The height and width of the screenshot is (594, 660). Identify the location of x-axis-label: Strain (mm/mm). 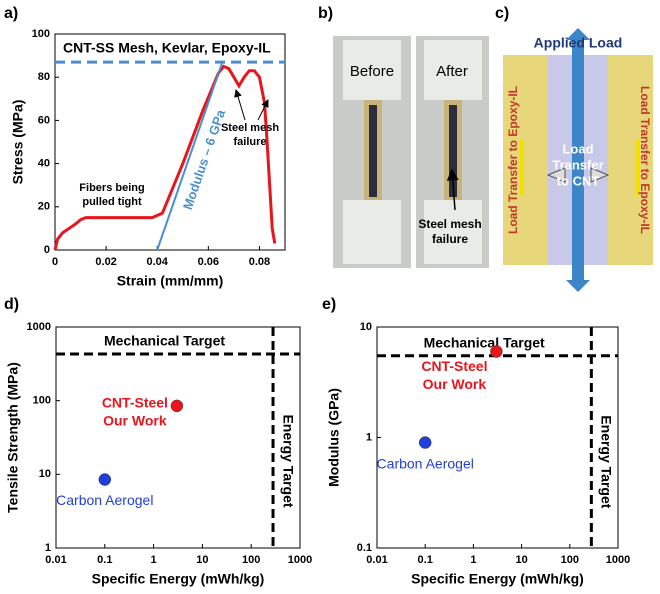
(170, 281).